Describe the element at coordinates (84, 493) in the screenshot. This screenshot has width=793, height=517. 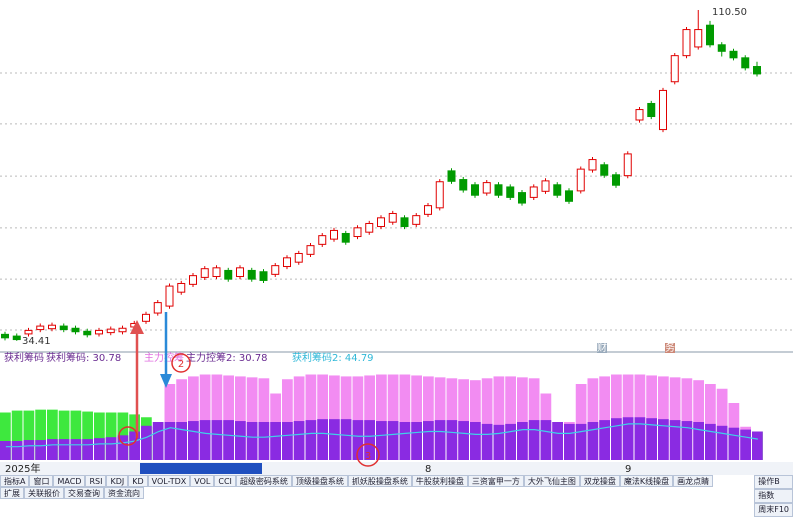
I see `tab: 交易查询` at that location.